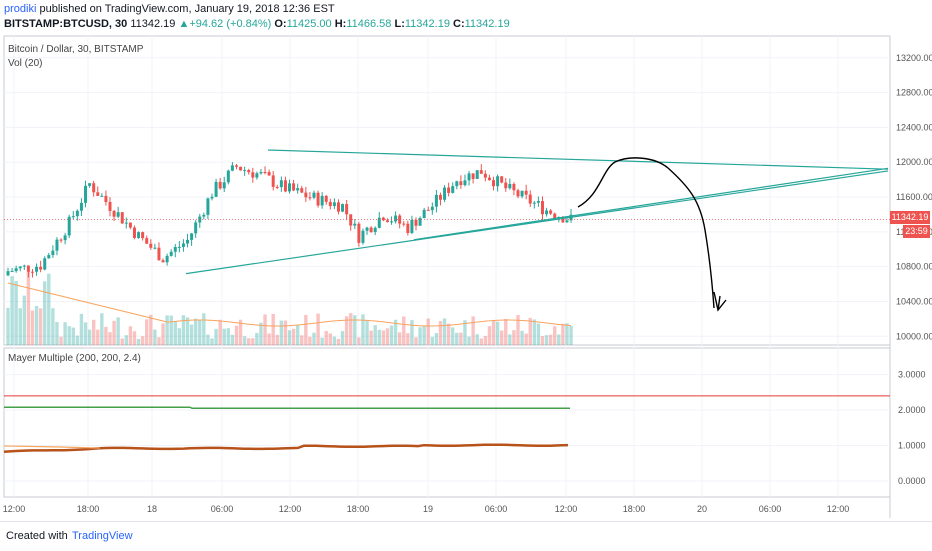 The width and height of the screenshot is (932, 551). What do you see at coordinates (399, 24) in the screenshot?
I see `low-label: L:` at bounding box center [399, 24].